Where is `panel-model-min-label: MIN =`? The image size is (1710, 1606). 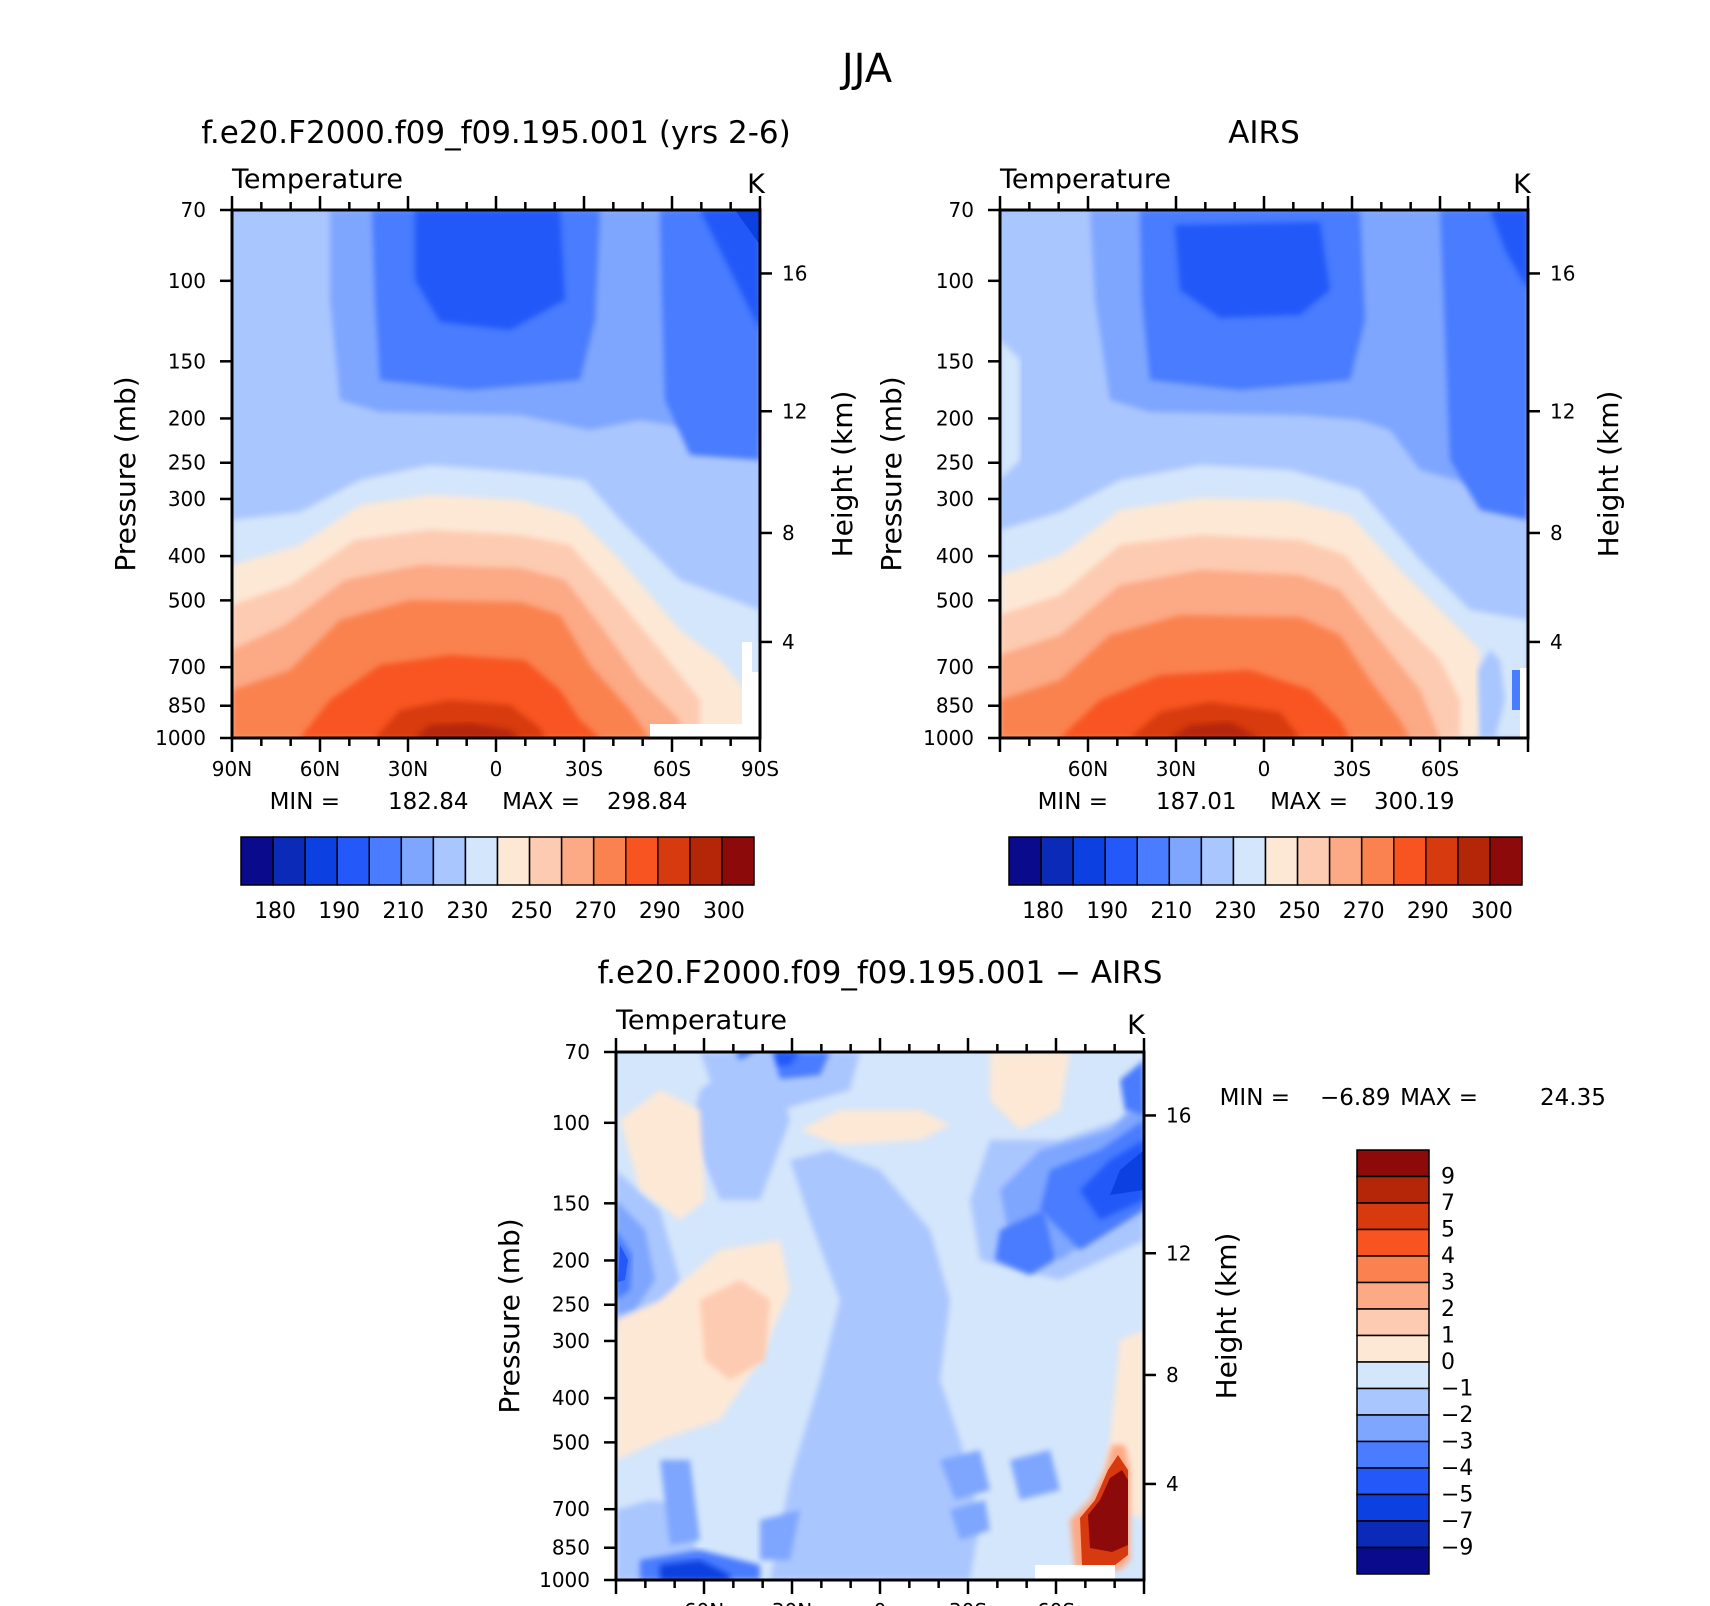
panel-model-min-label: MIN = is located at coordinates (305, 802).